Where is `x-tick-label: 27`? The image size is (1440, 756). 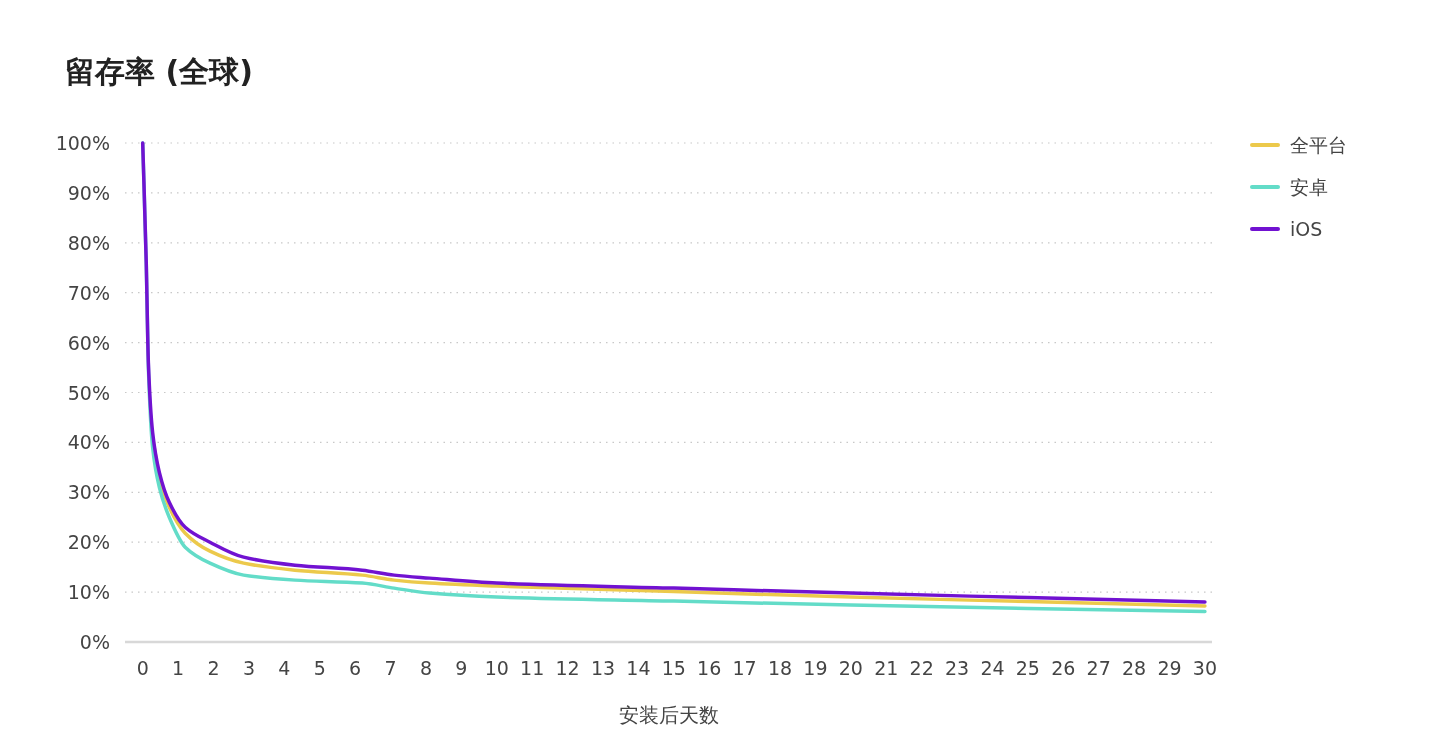
x-tick-label: 27 is located at coordinates (1098, 668).